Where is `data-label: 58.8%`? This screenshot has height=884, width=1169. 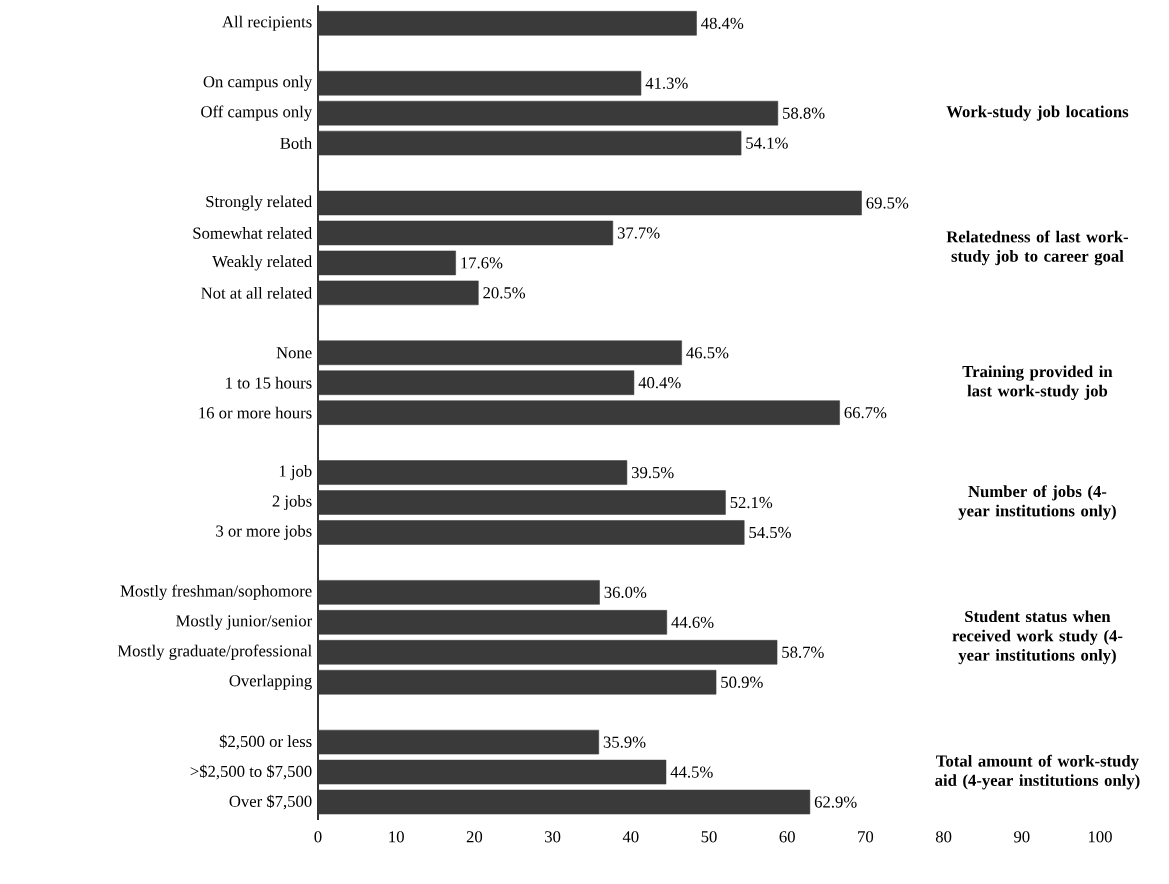 data-label: 58.8% is located at coordinates (804, 113).